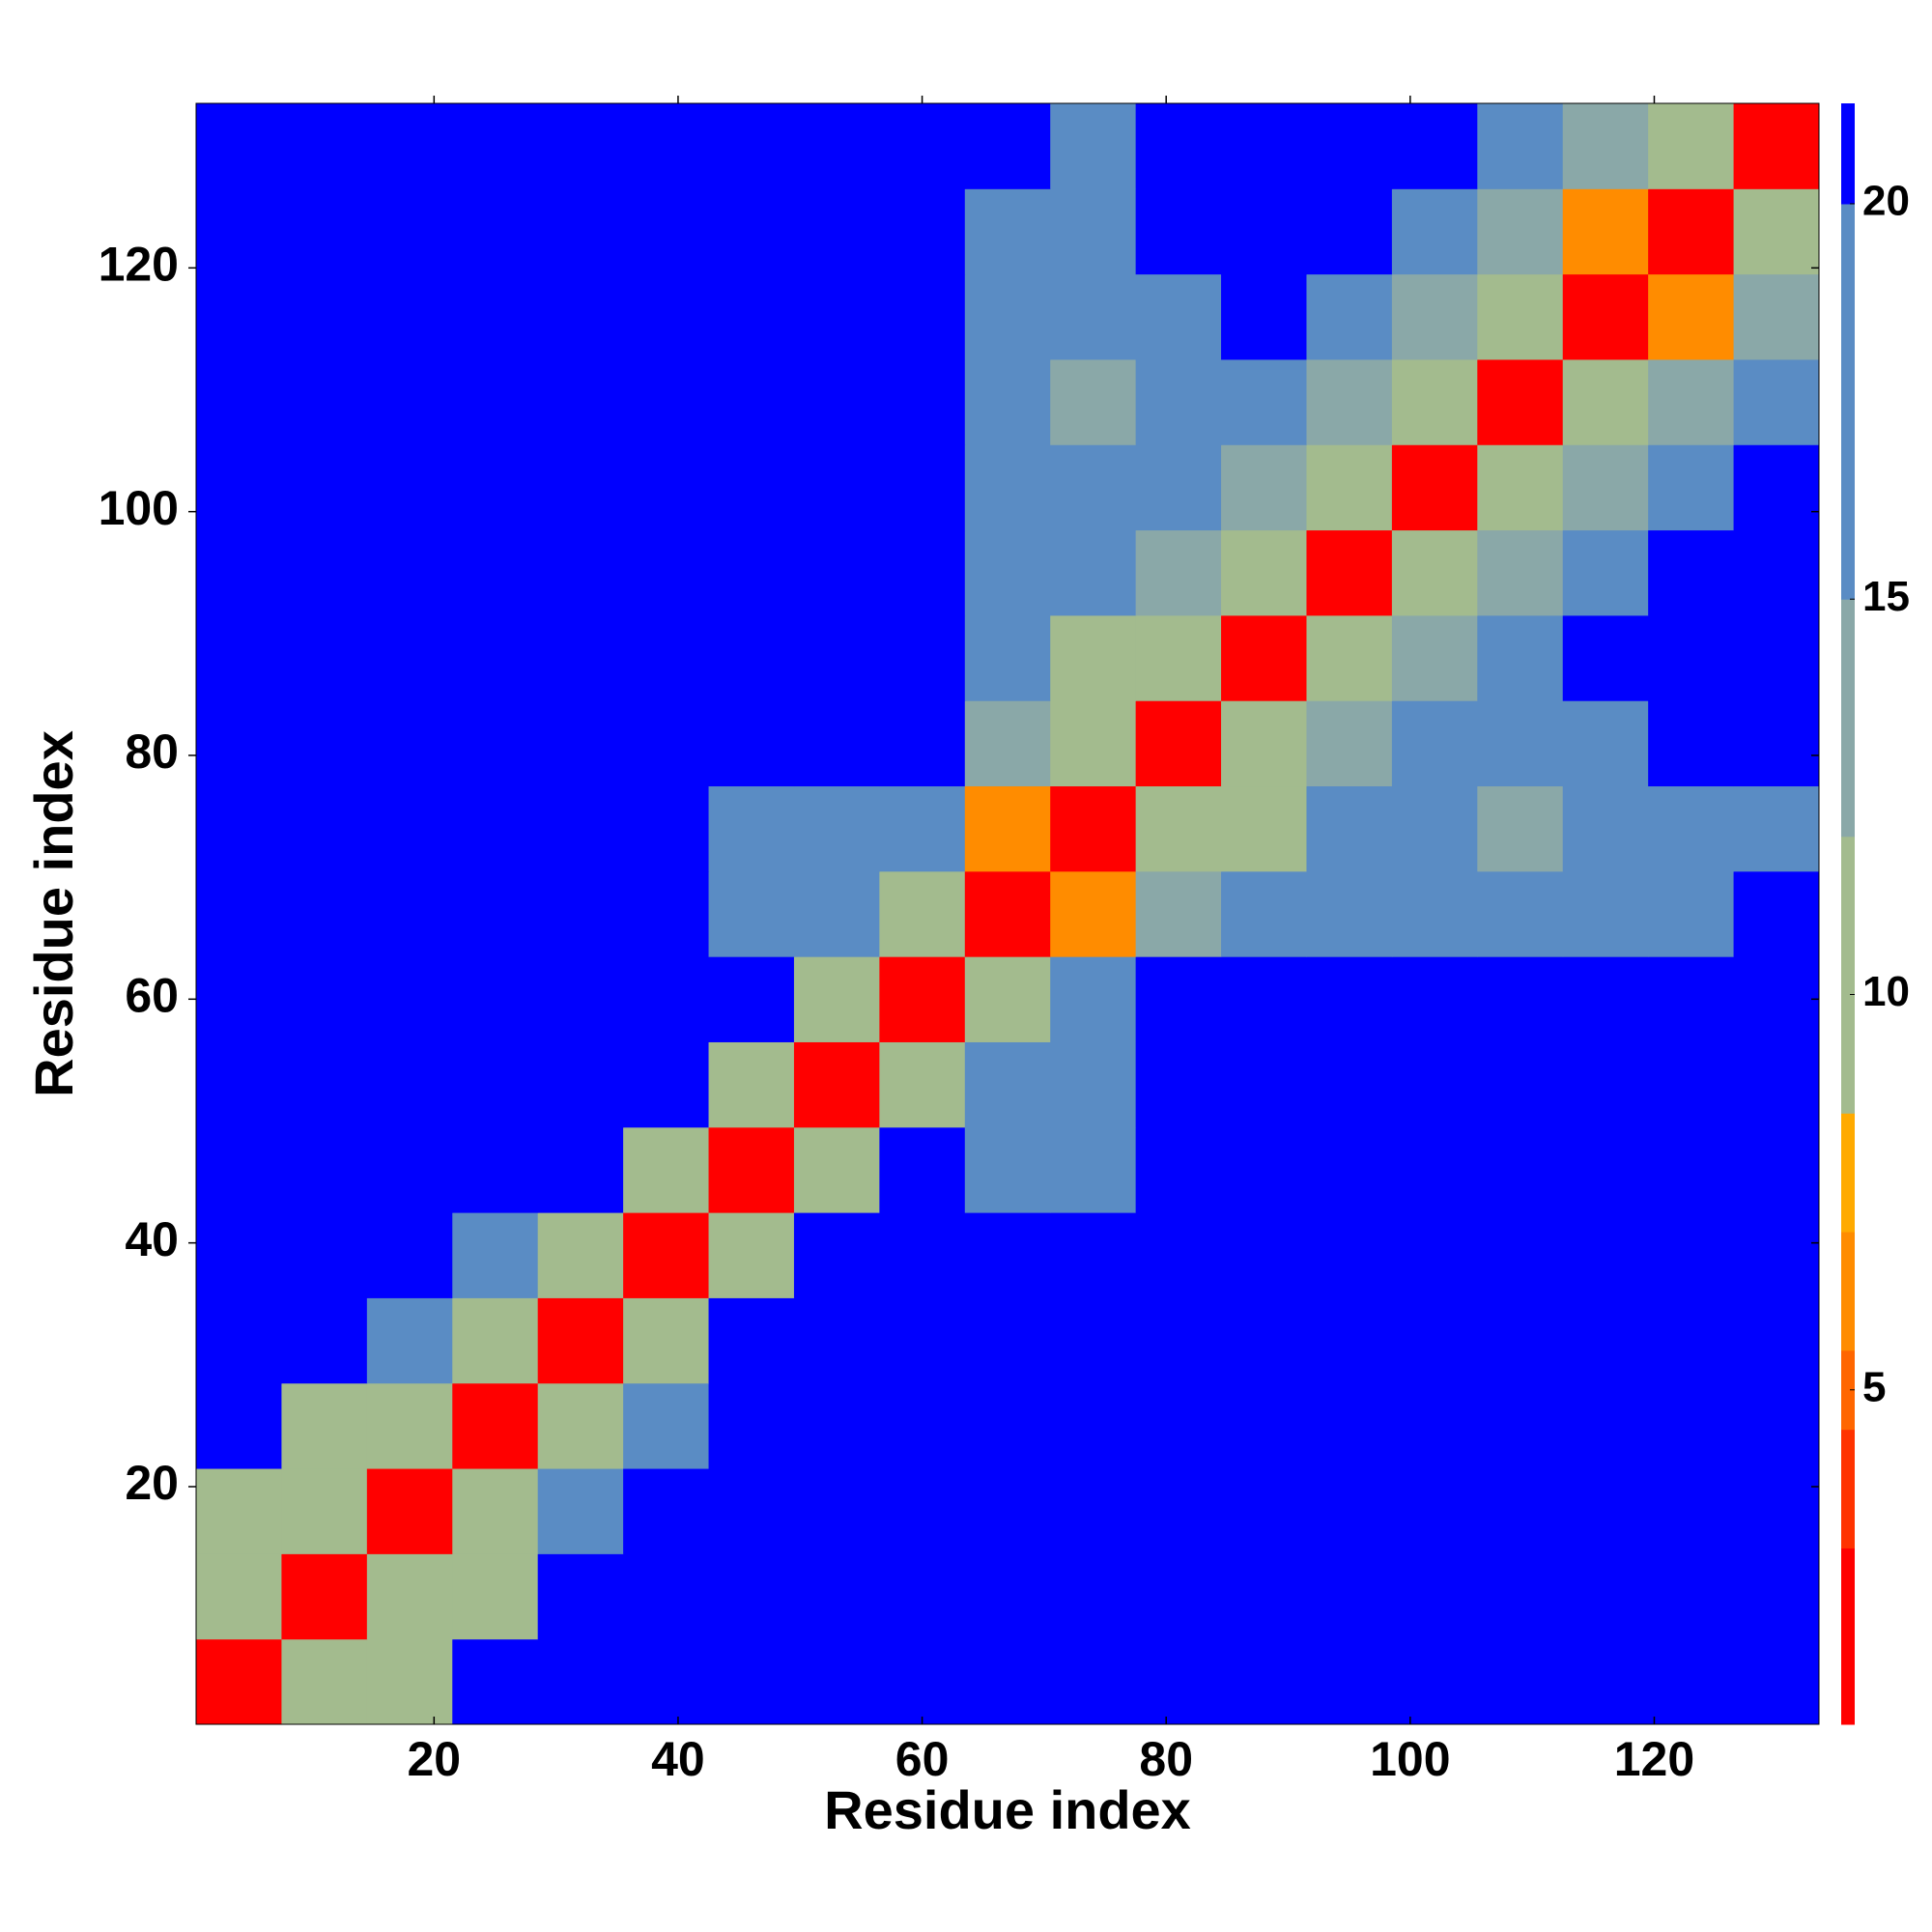  What do you see at coordinates (152, 751) in the screenshot?
I see `y-tick-label: 80` at bounding box center [152, 751].